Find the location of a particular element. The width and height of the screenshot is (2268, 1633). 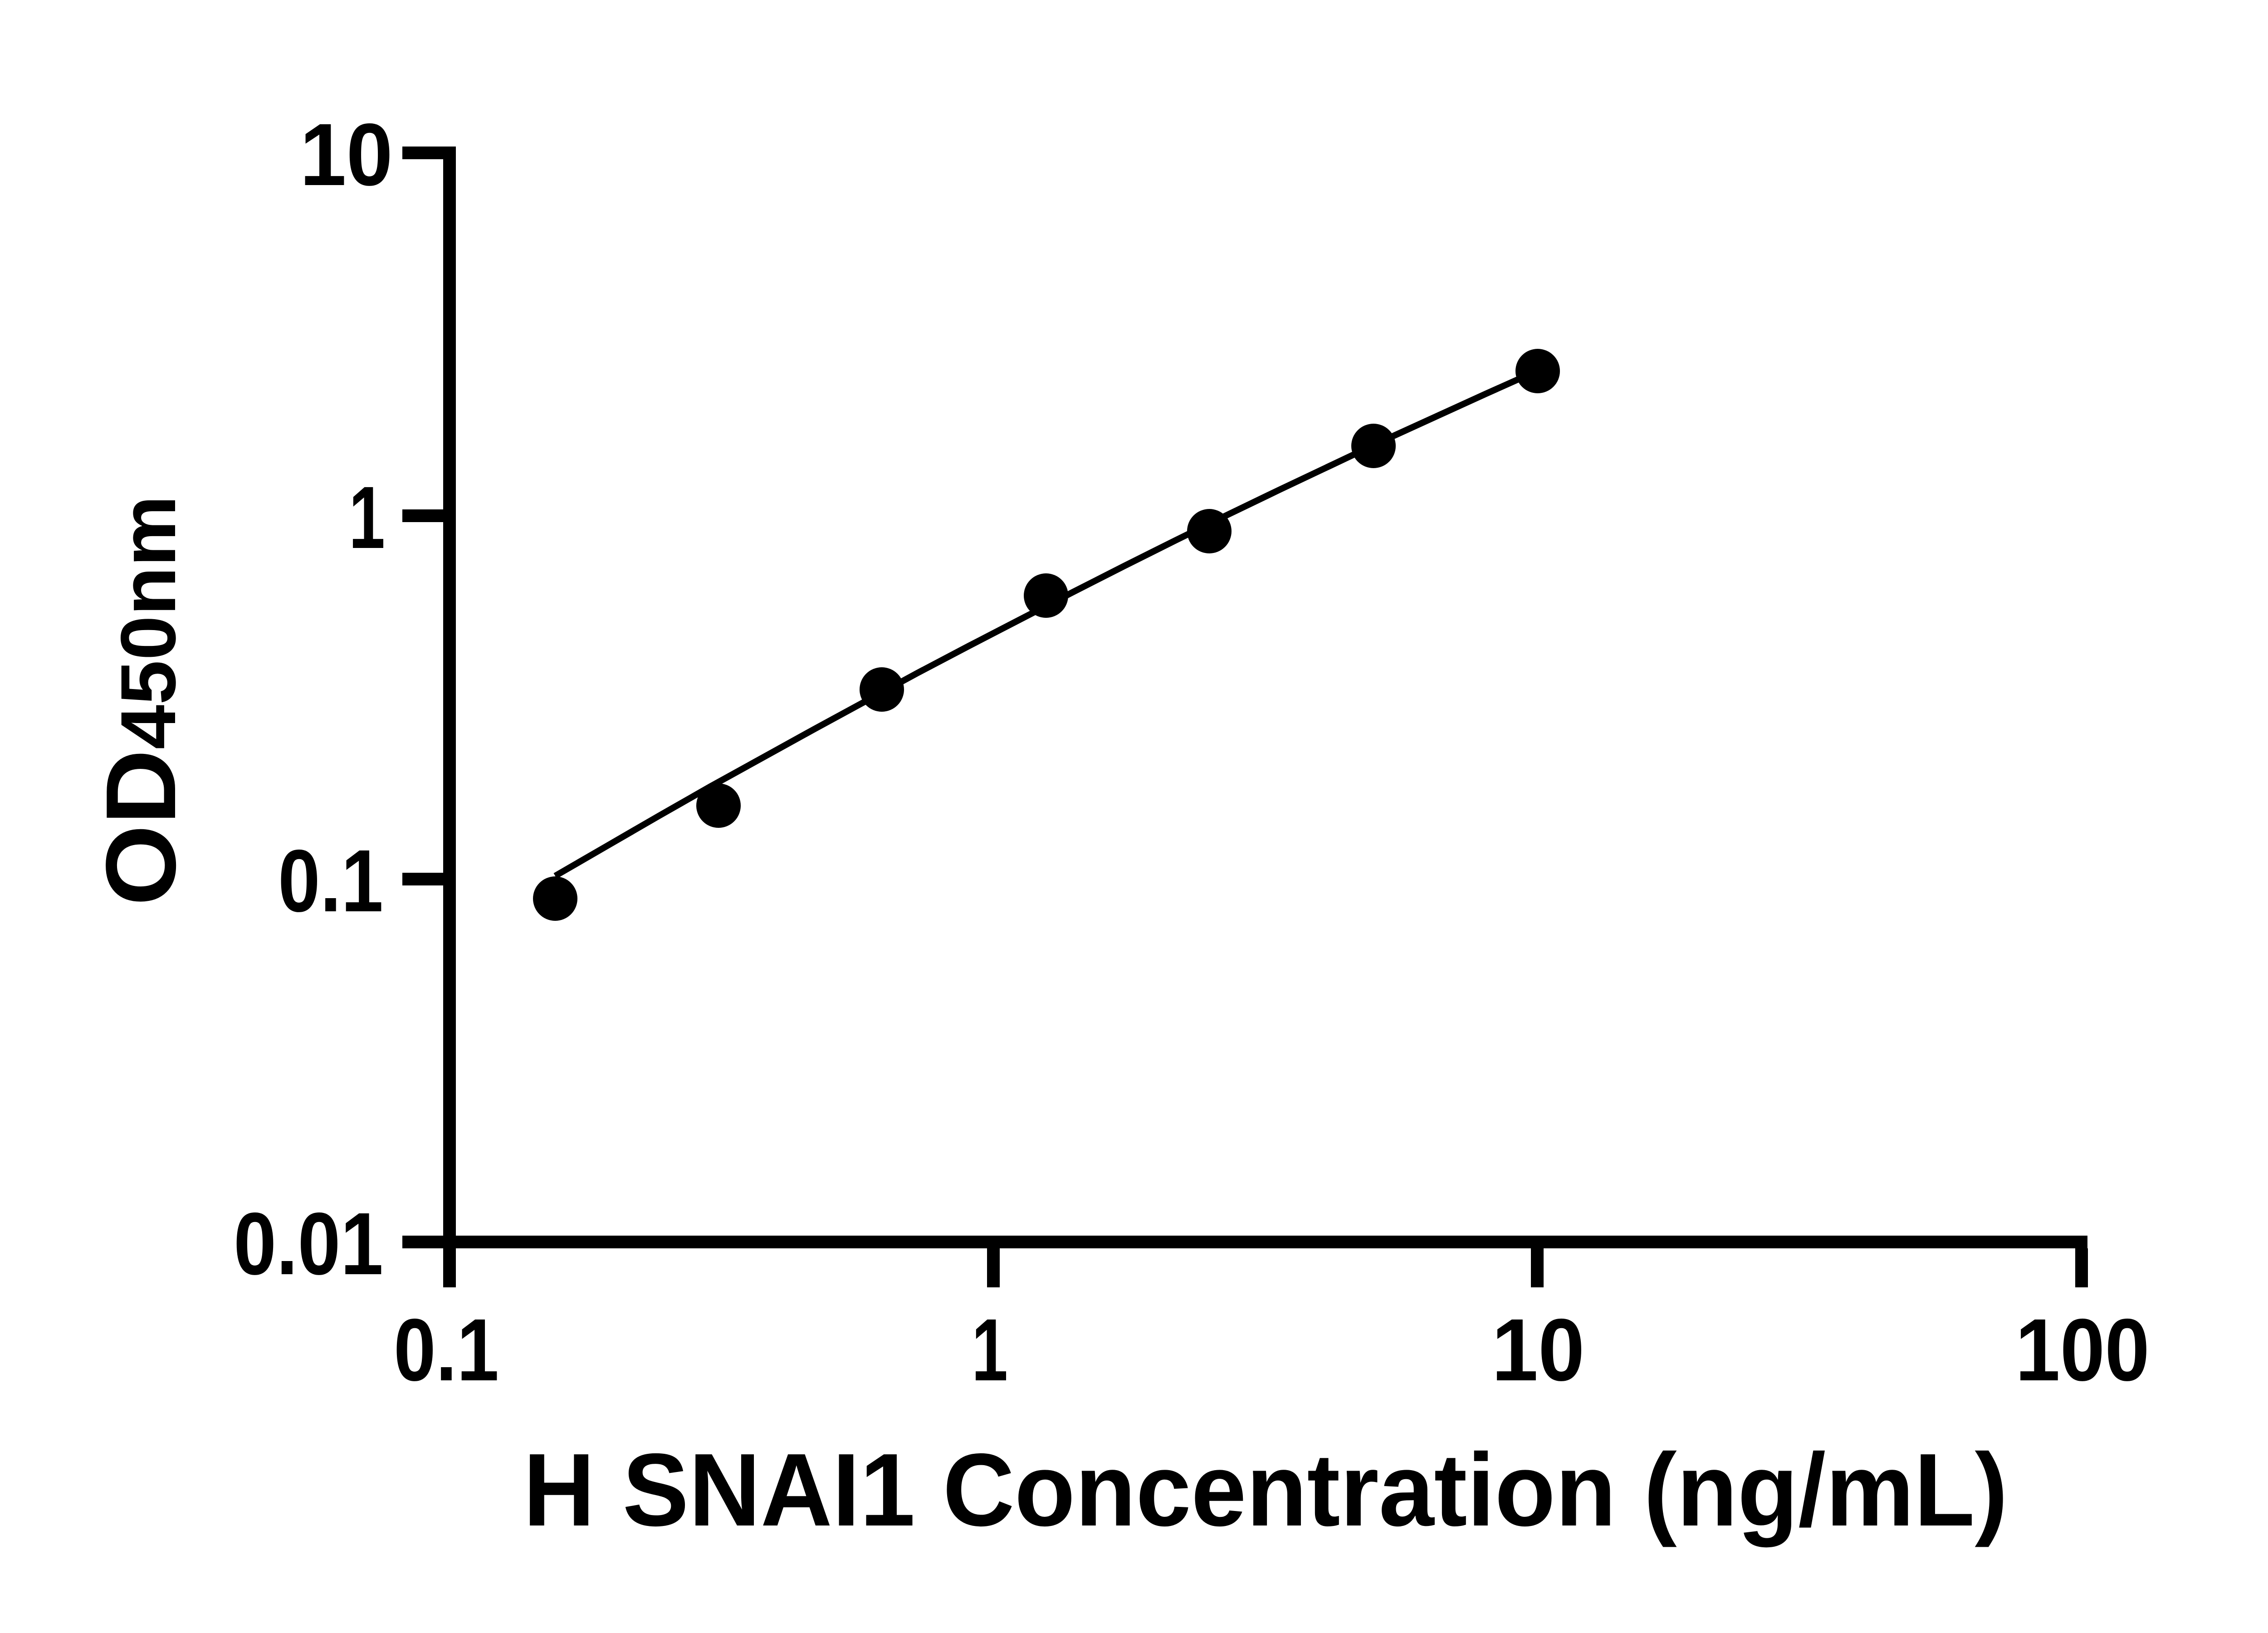

svg-text: OD is located at coordinates (141, 827).